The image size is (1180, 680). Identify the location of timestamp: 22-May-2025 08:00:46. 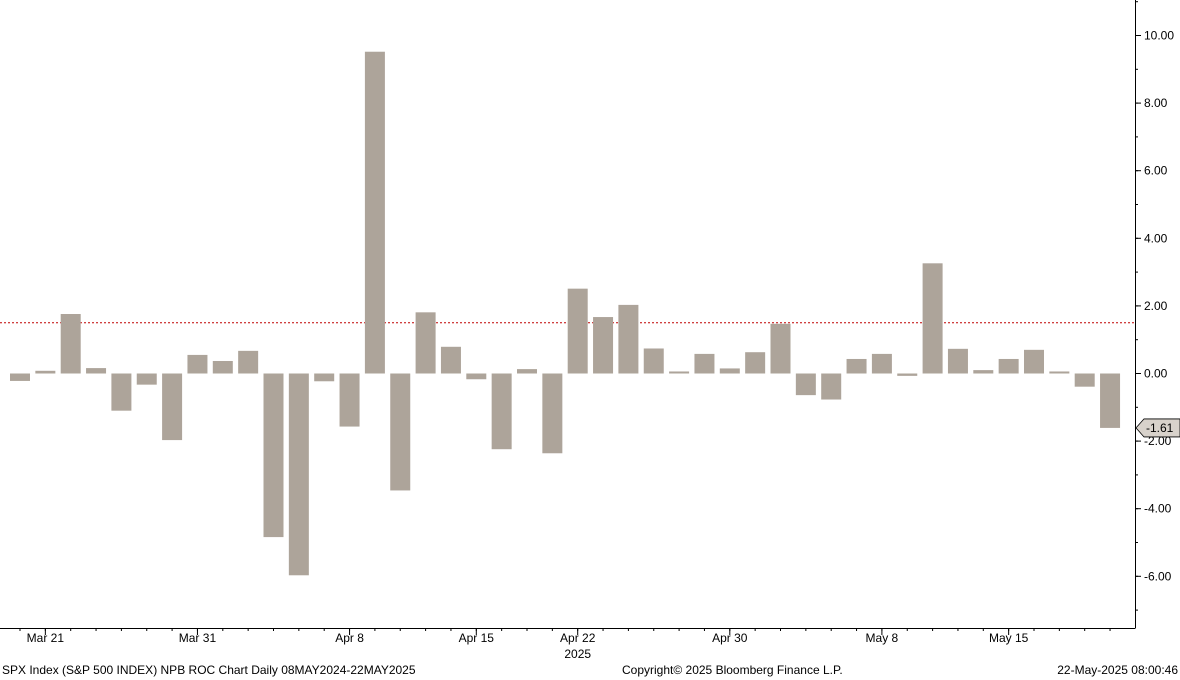
(1117, 670).